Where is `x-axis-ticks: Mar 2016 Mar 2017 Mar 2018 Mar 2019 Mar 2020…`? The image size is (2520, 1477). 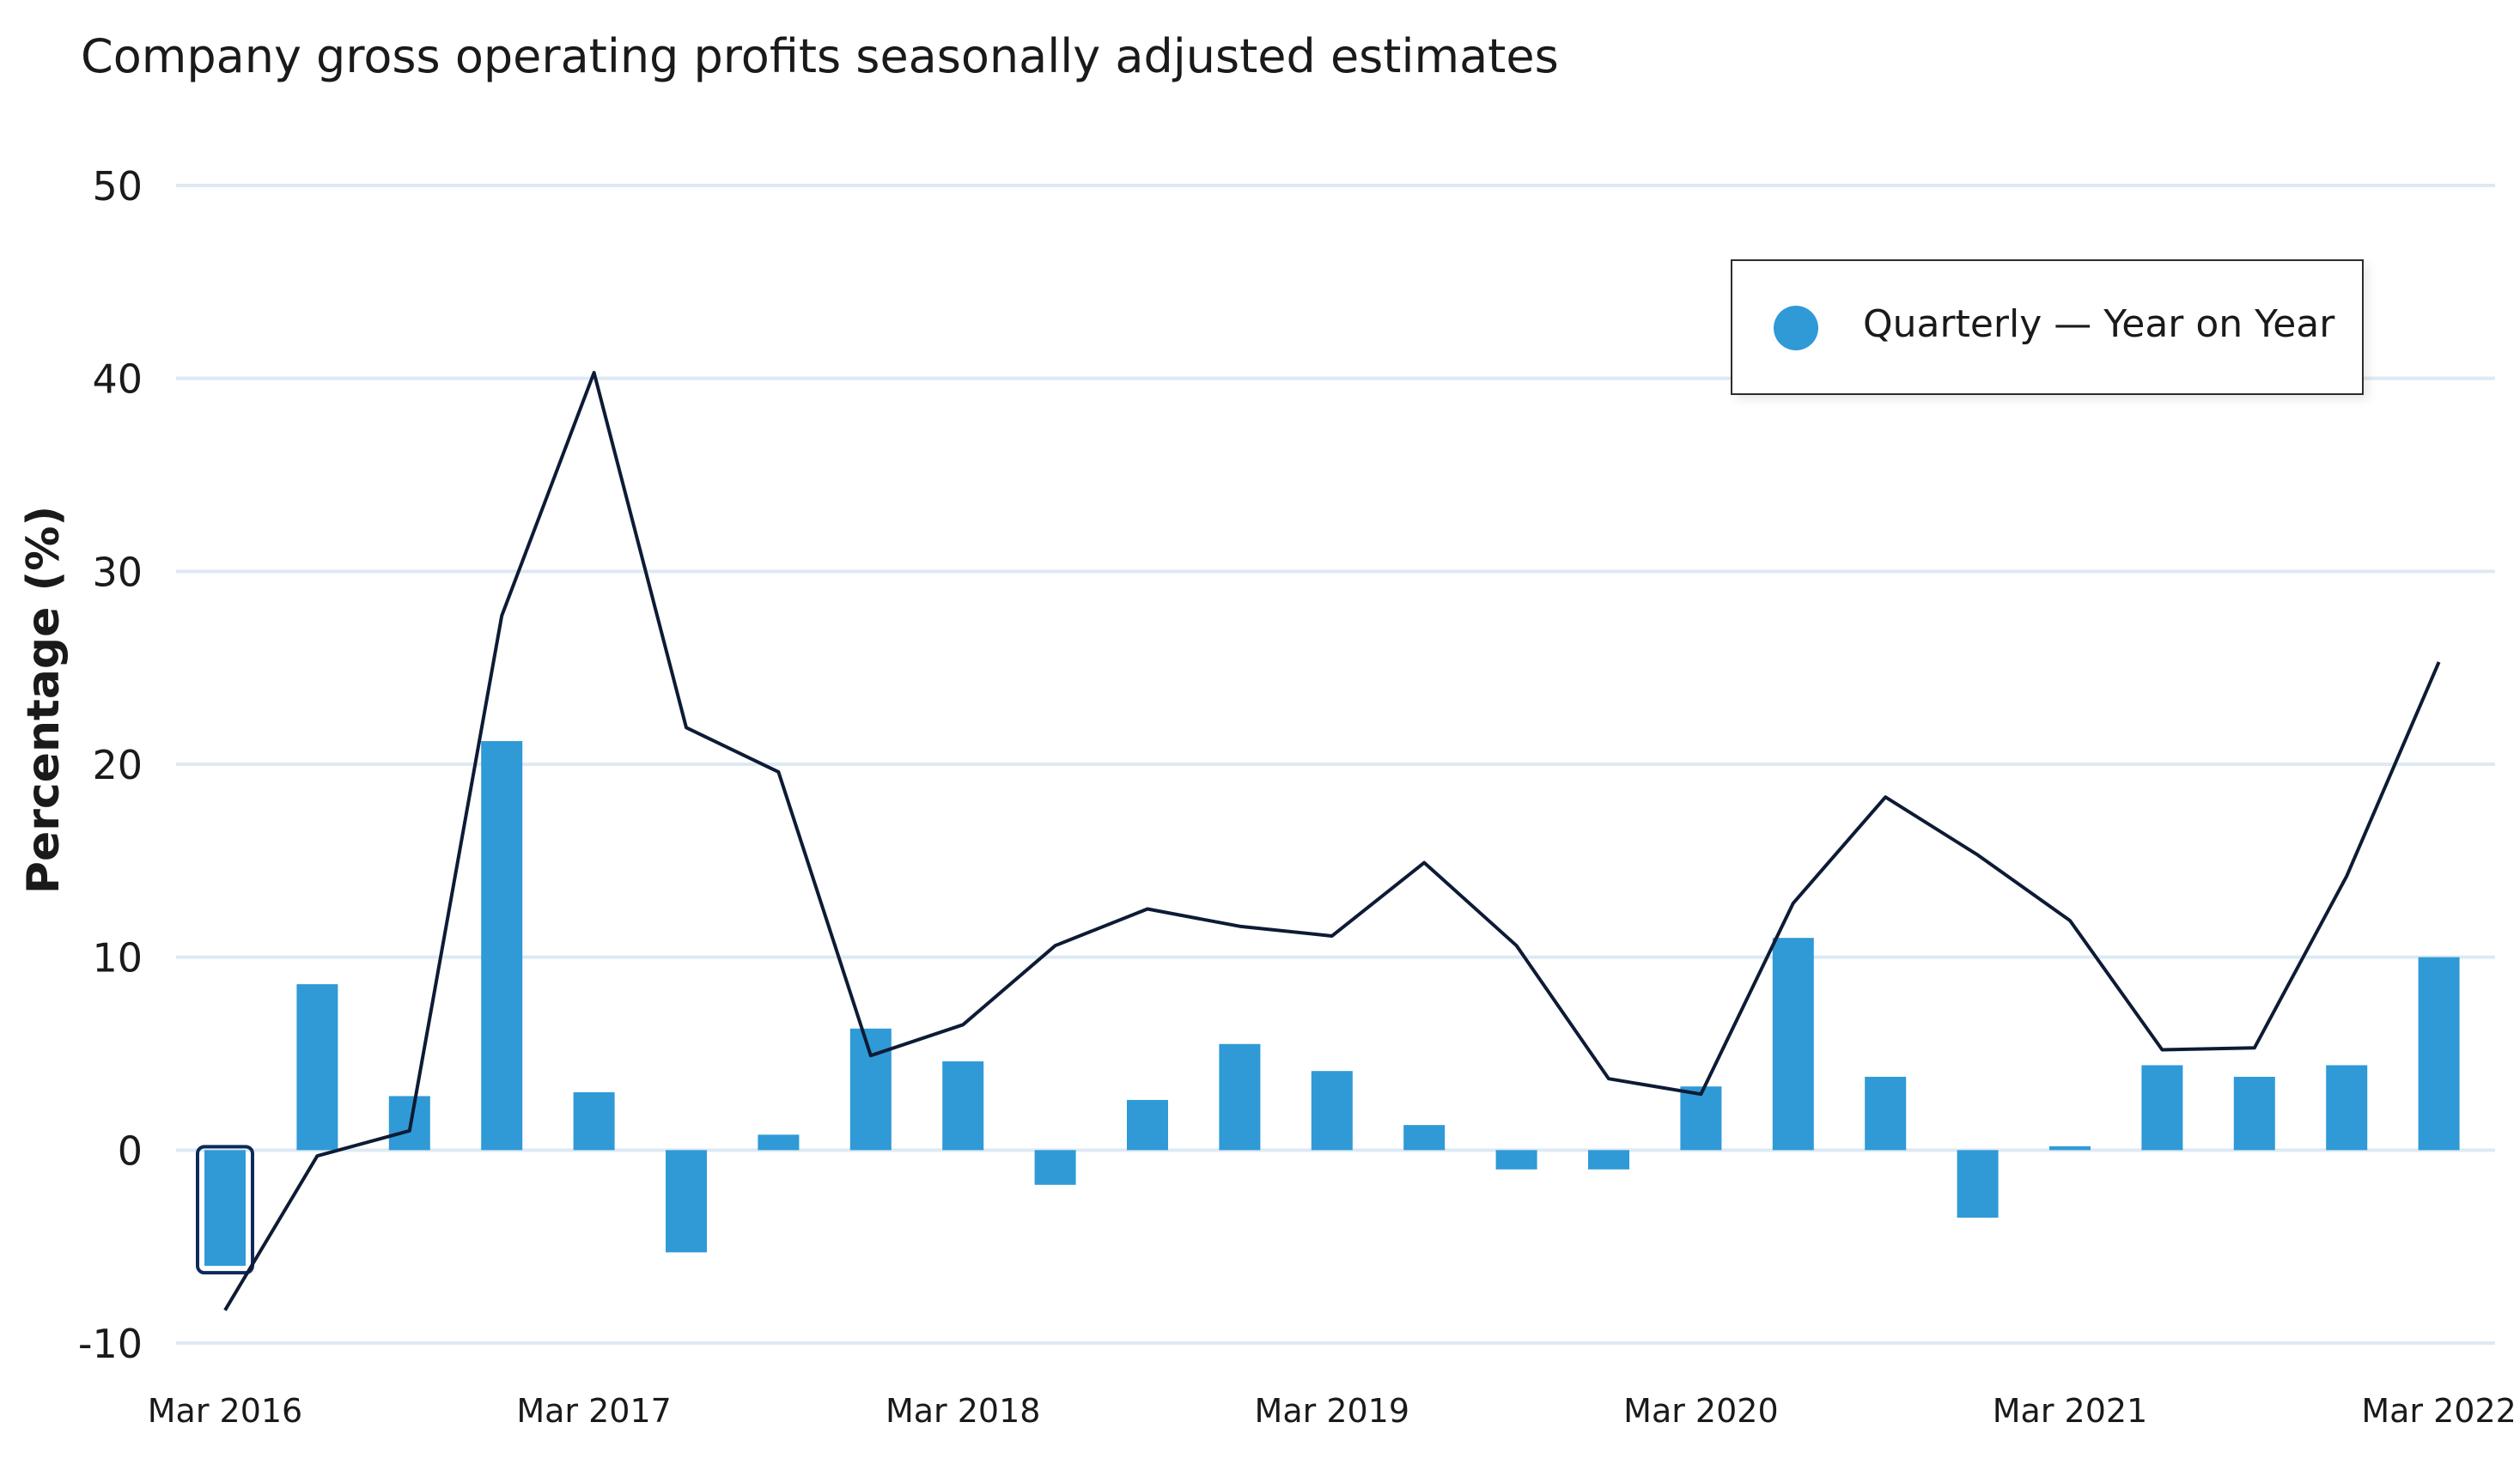
x-axis-ticks: Mar 2016 Mar 2017 Mar 2018 Mar 2019 Mar 2020… is located at coordinates (1333, 1411).